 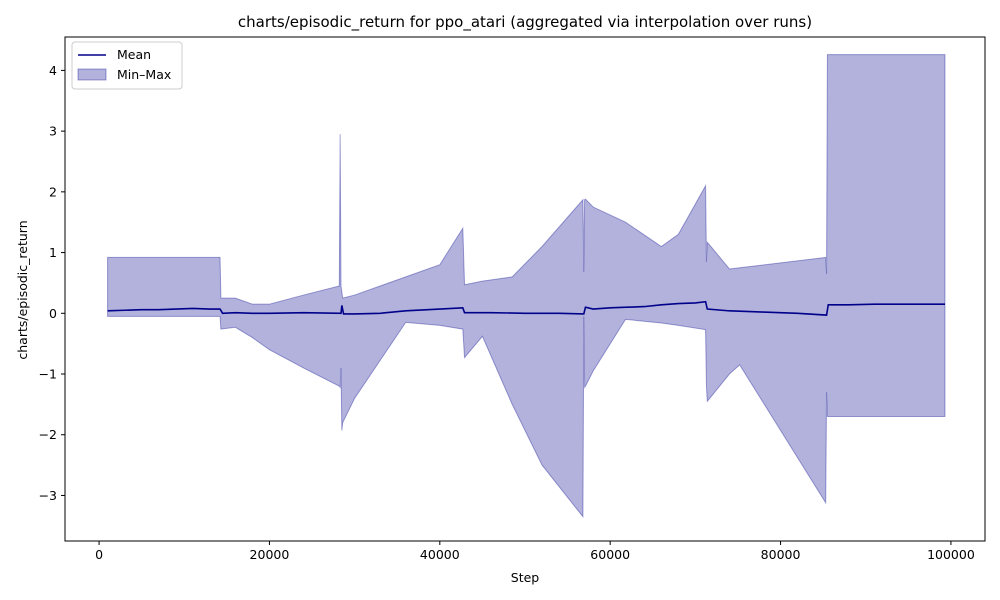 What do you see at coordinates (134, 54) in the screenshot?
I see `legend-label-mean: Mean` at bounding box center [134, 54].